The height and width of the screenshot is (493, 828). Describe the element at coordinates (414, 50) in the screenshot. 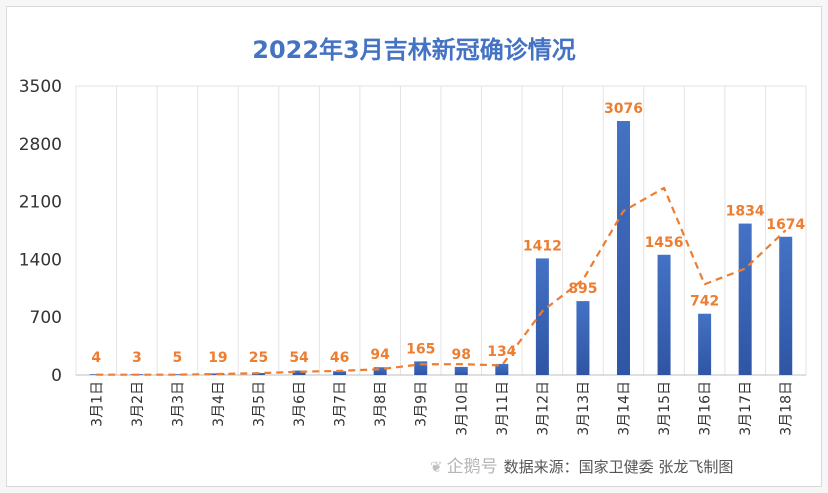

I see `chart-title: 2022年3月吉林新冠确诊情况` at that location.